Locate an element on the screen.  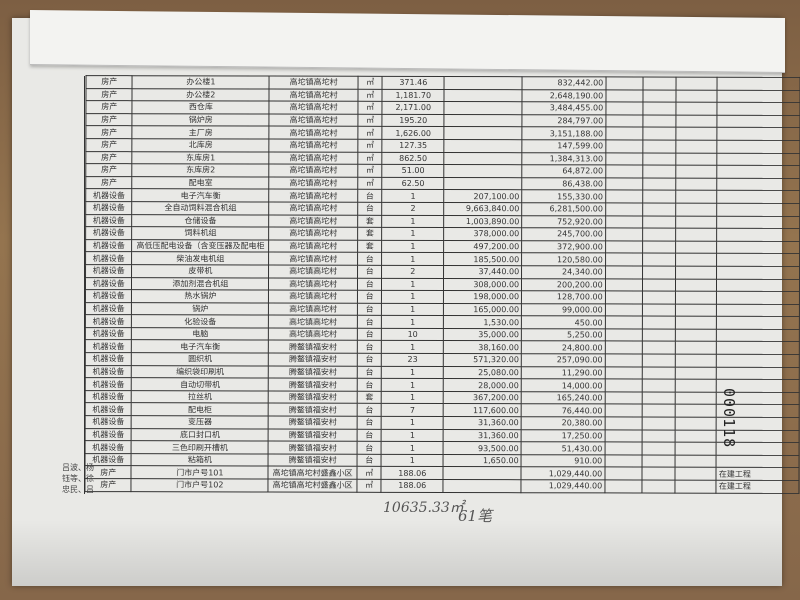
appraised-value-cell: 752,920.00 is located at coordinates (563, 222).